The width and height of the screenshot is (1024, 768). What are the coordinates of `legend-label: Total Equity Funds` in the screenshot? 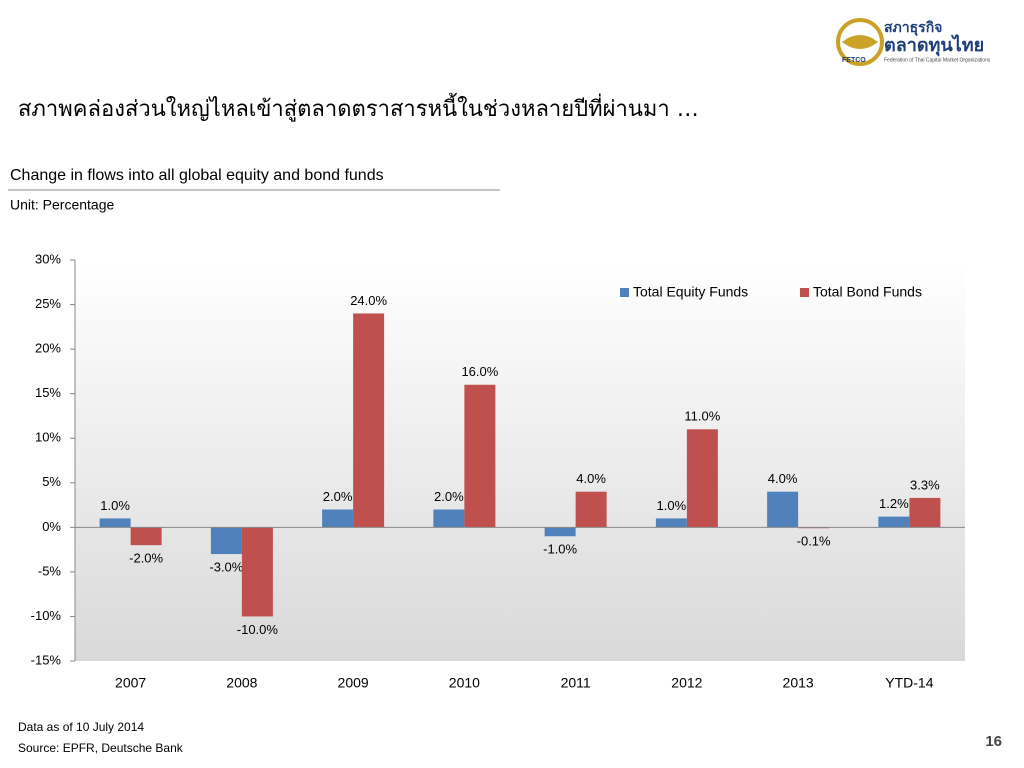 It's located at (690, 292).